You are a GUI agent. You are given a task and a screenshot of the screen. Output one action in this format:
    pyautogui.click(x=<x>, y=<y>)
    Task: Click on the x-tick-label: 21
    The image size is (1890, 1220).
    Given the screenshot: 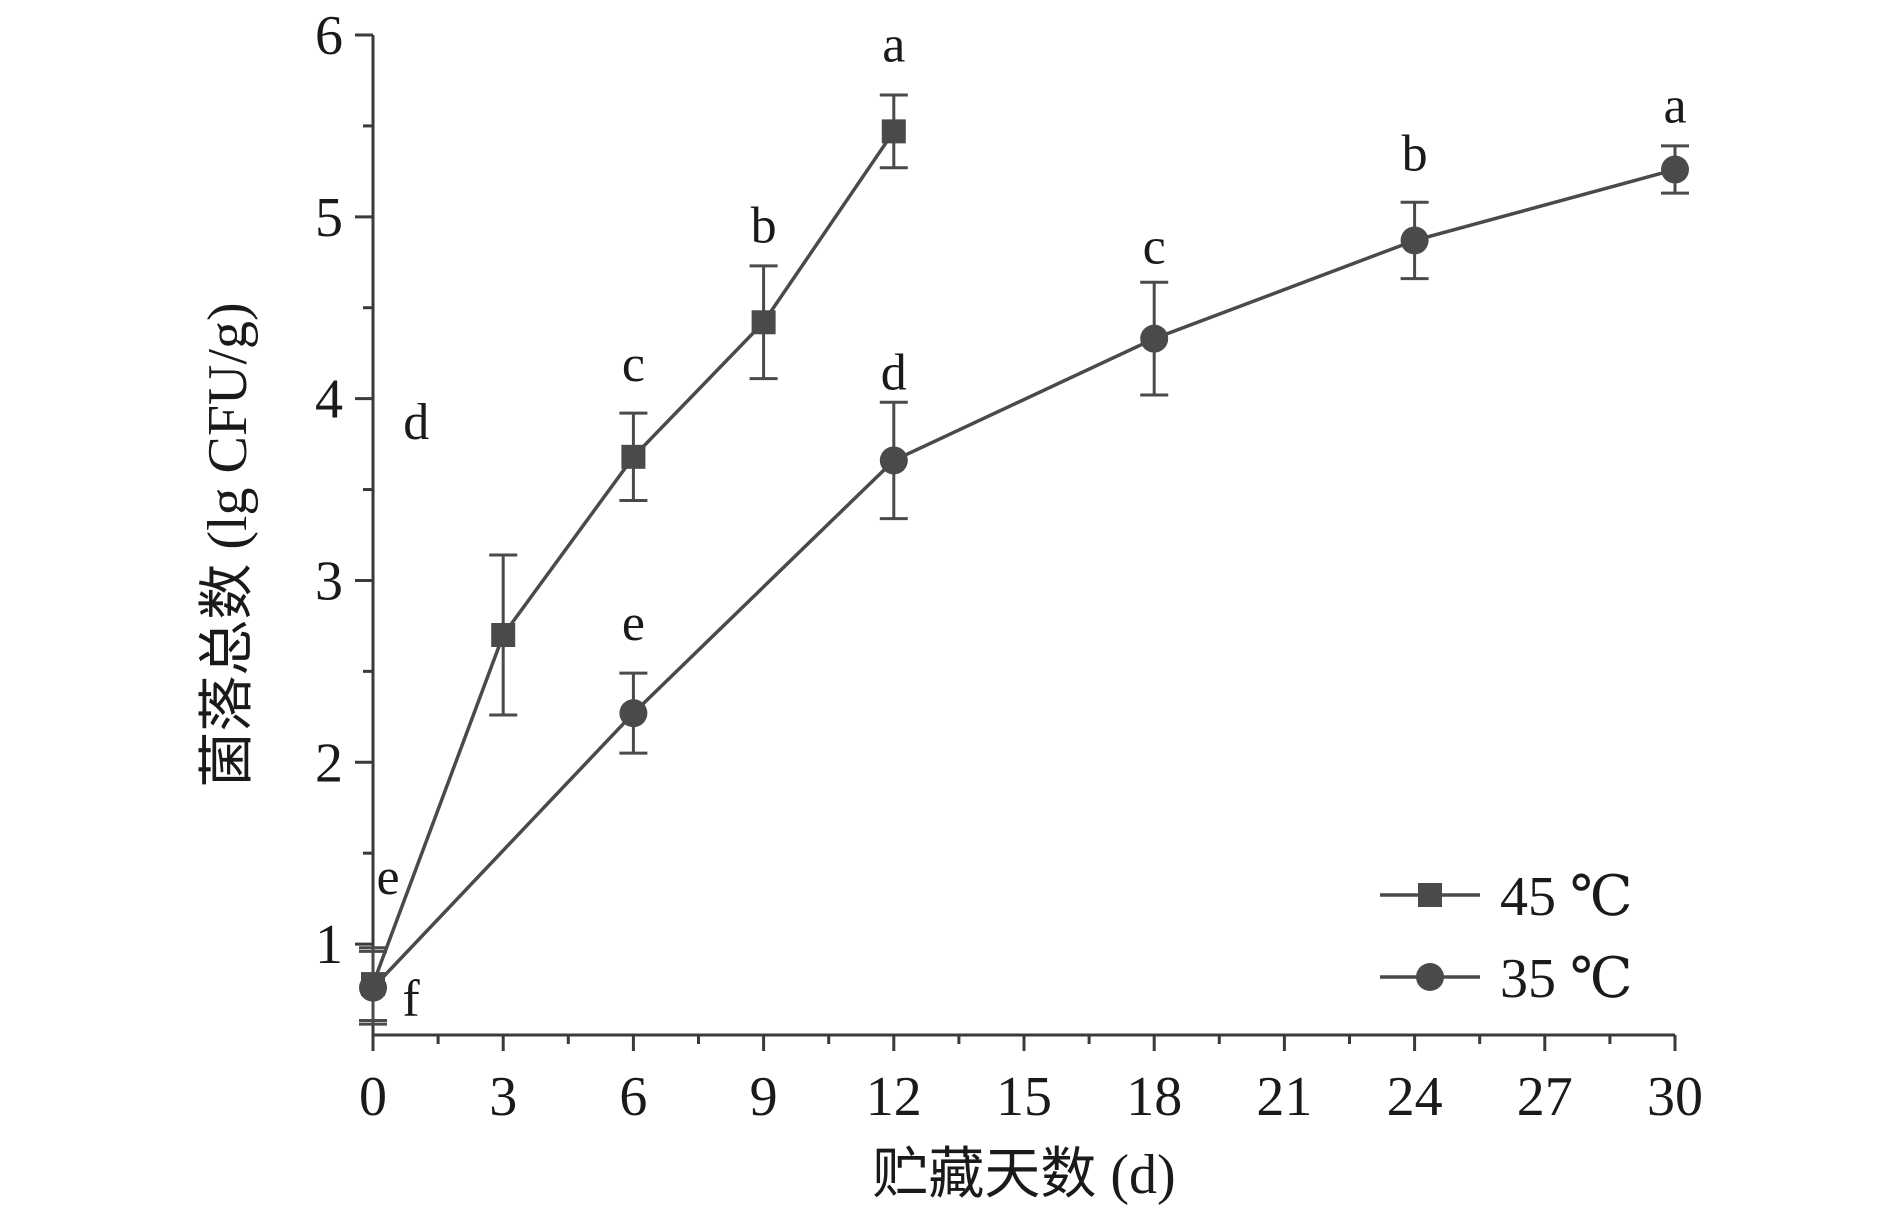 What is the action you would take?
    pyautogui.click(x=1284, y=1097)
    